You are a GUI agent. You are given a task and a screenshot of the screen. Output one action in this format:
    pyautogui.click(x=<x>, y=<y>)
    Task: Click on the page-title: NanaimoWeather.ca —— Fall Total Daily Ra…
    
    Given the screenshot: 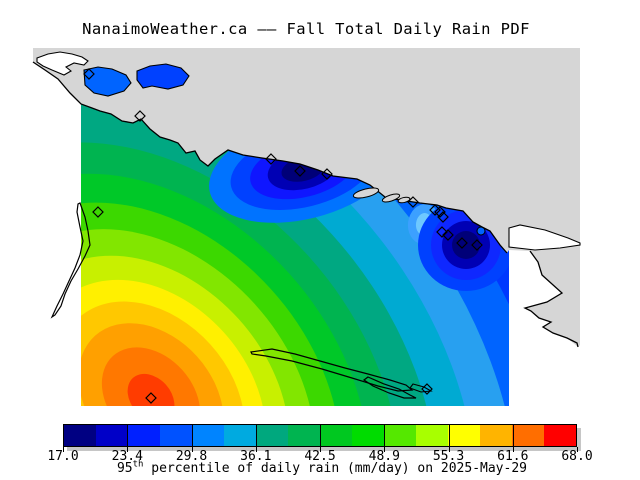 What is the action you would take?
    pyautogui.click(x=306, y=29)
    